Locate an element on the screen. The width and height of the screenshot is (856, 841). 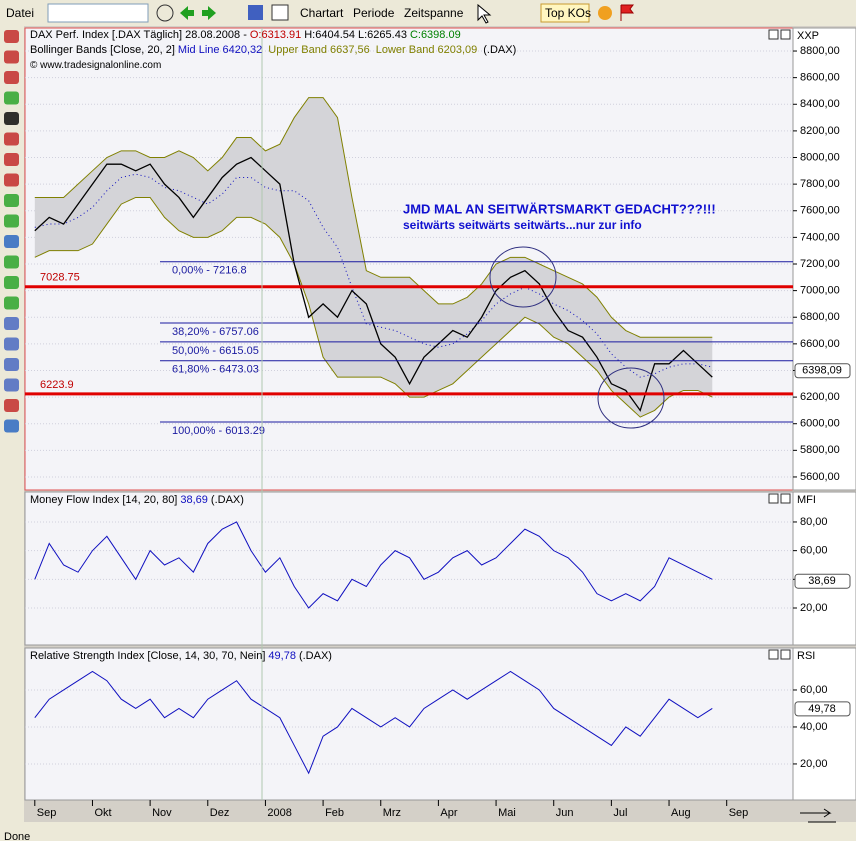
y-tick-label: 6600,00 is located at coordinates (820, 344).